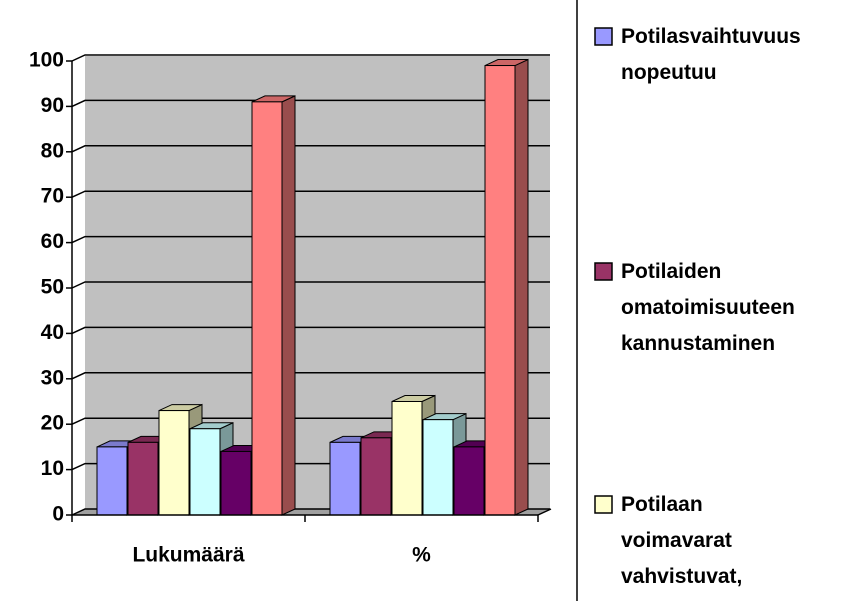 The image size is (861, 601). I want to click on y-tick-label: 60, so click(52, 241).